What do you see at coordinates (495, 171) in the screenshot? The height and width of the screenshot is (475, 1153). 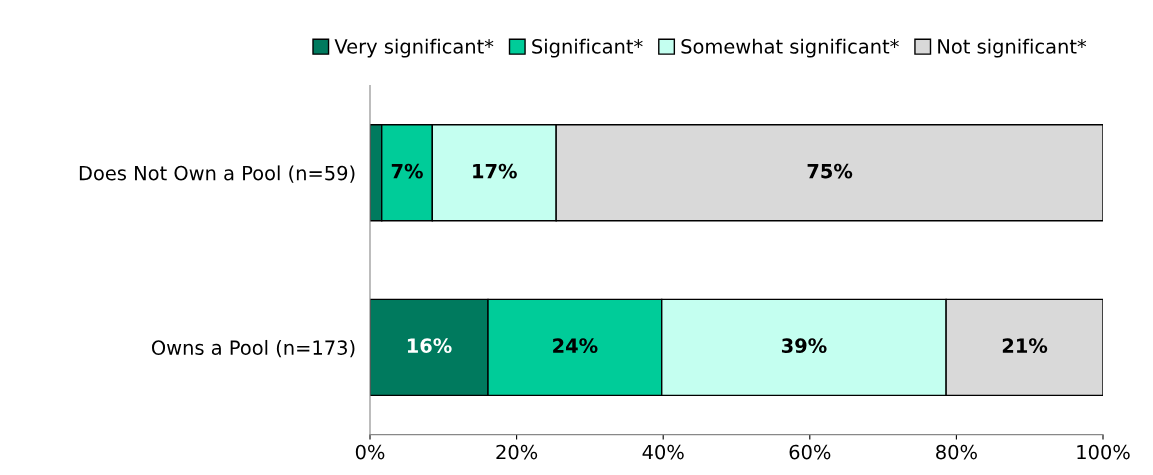 I see `data-label: 17%` at bounding box center [495, 171].